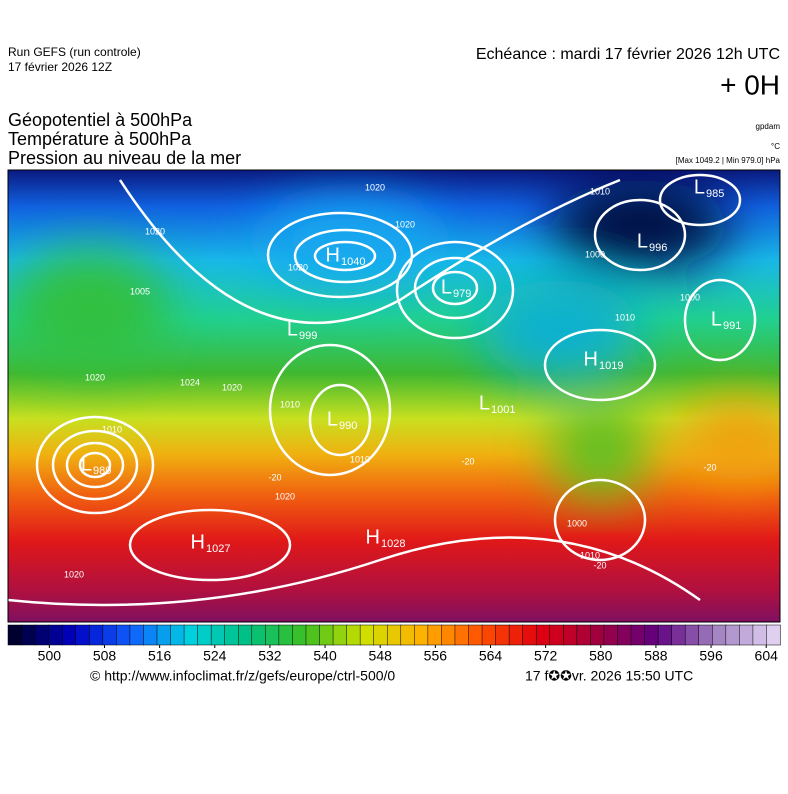  Describe the element at coordinates (609, 676) in the screenshot. I see `footer-time: 17 f✪✪vr. 2026 15:50 UTC` at that location.